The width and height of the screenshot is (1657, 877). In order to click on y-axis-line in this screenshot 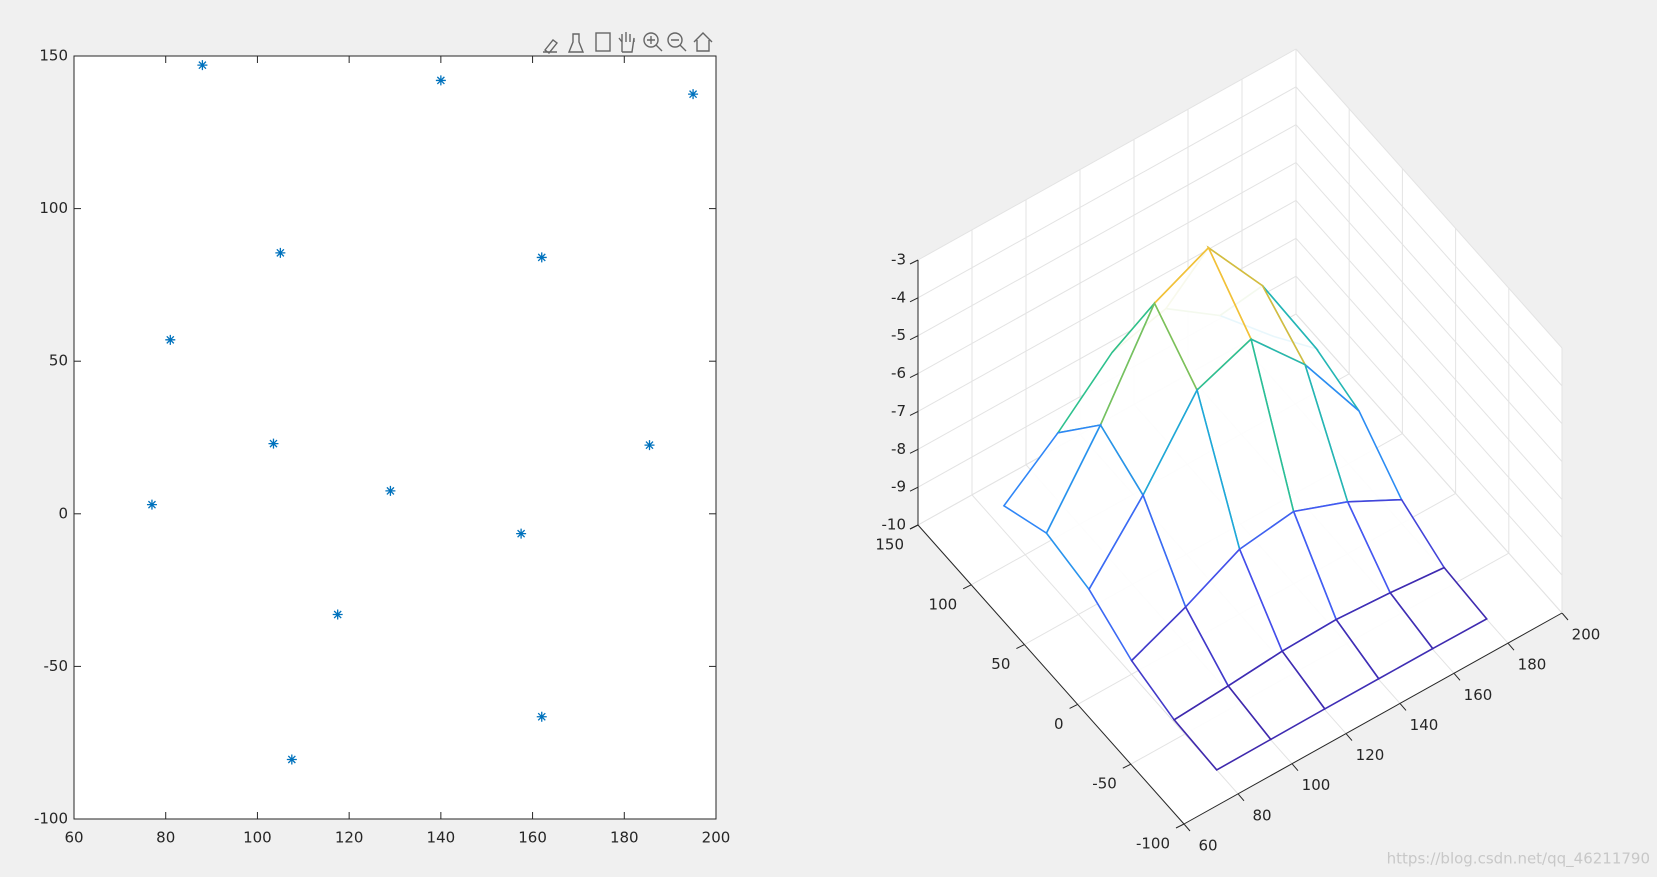, I will do `click(1051, 674)`.